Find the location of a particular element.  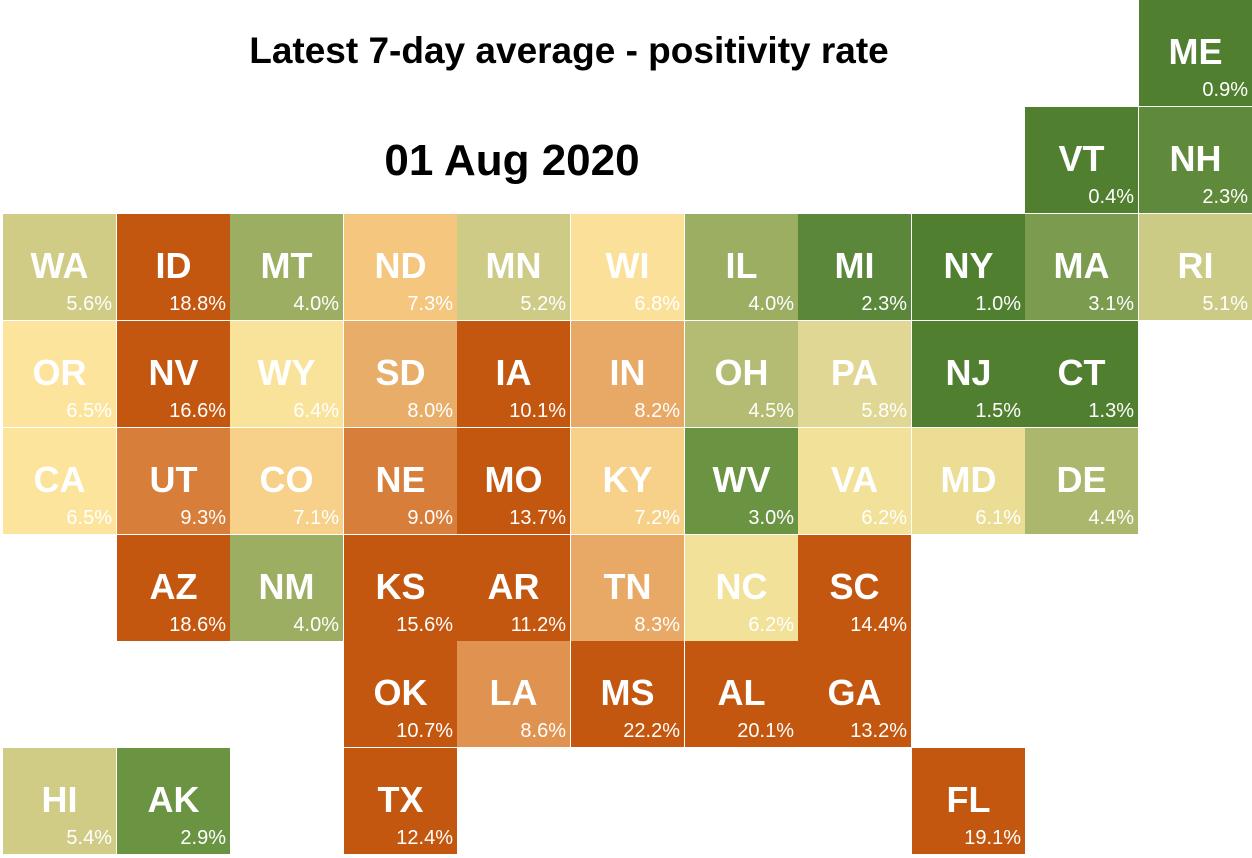

state-abbr: ND is located at coordinates (400, 265).